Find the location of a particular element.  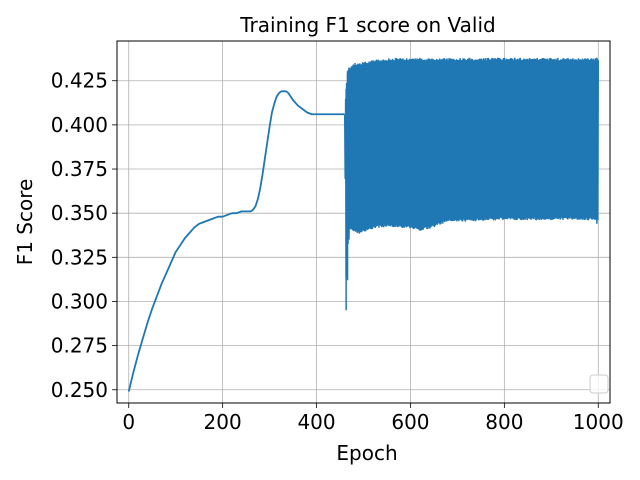

y-axis-label: F1 Score is located at coordinates (25, 222).